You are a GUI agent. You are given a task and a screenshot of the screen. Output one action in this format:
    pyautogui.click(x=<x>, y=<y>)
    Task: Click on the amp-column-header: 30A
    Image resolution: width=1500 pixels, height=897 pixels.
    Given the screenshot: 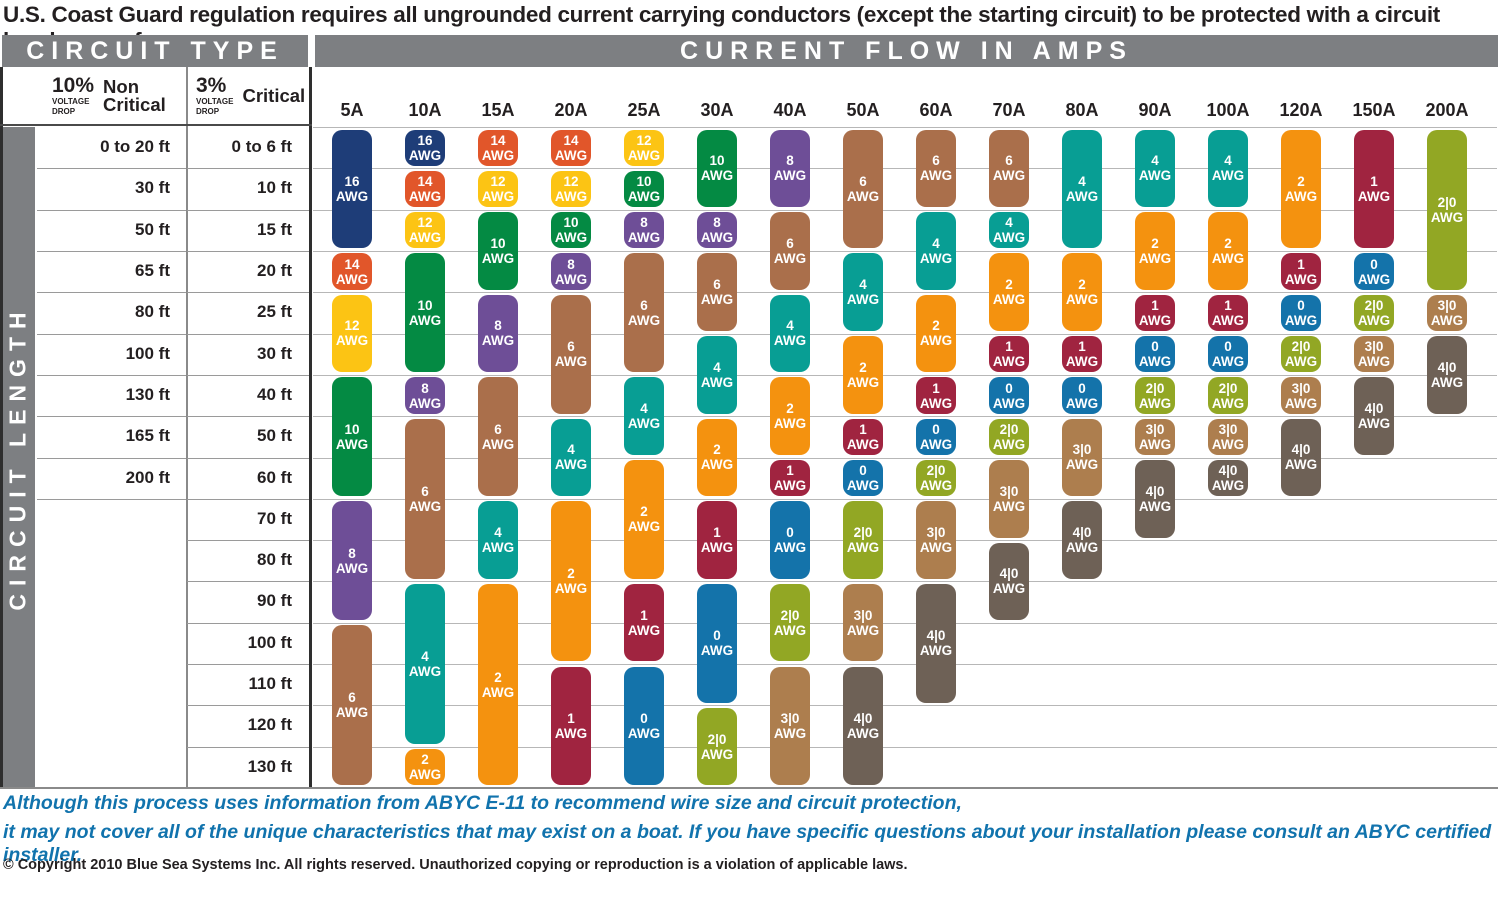 What is the action you would take?
    pyautogui.click(x=717, y=110)
    